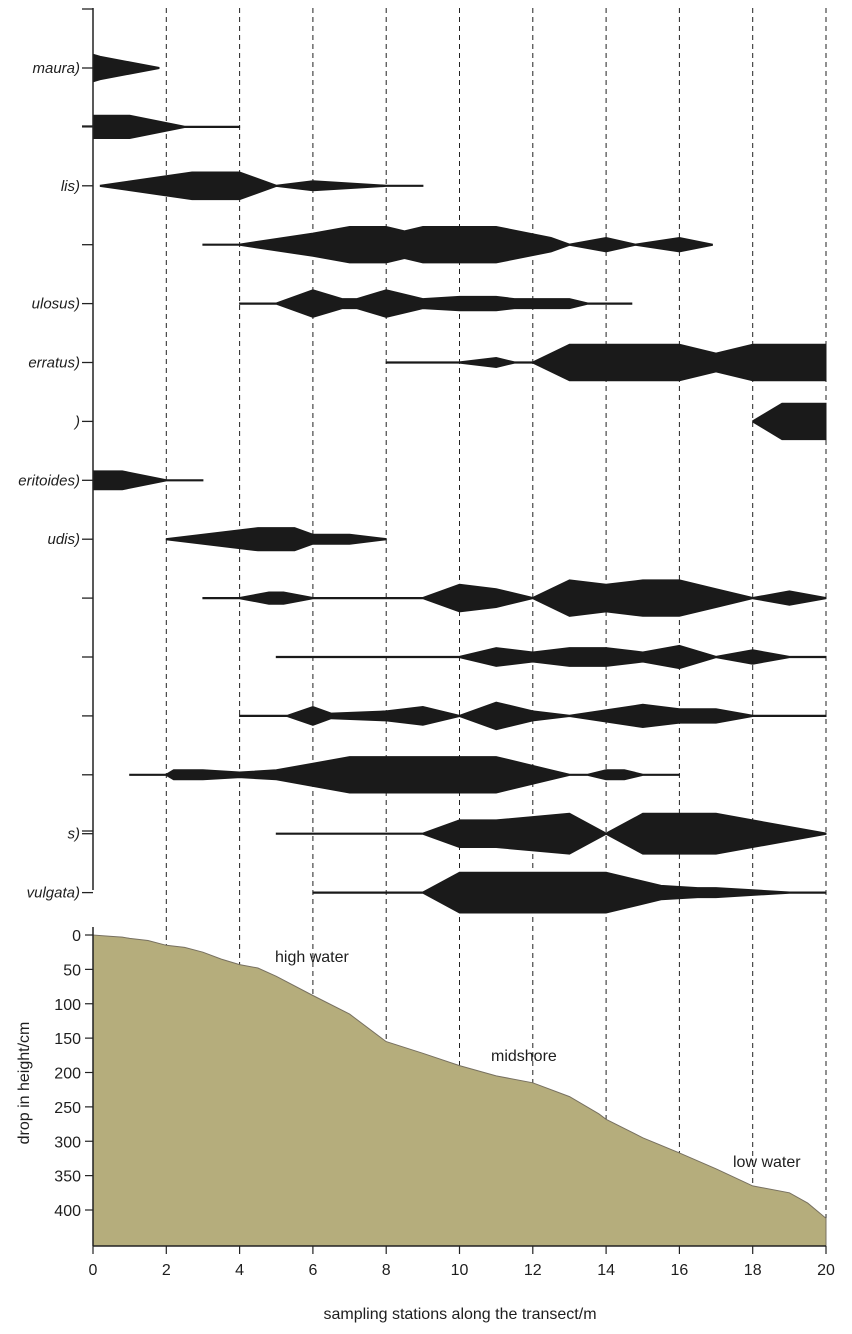 This screenshot has width=852, height=1334. I want to click on y-tick-label: 300, so click(67, 1142).